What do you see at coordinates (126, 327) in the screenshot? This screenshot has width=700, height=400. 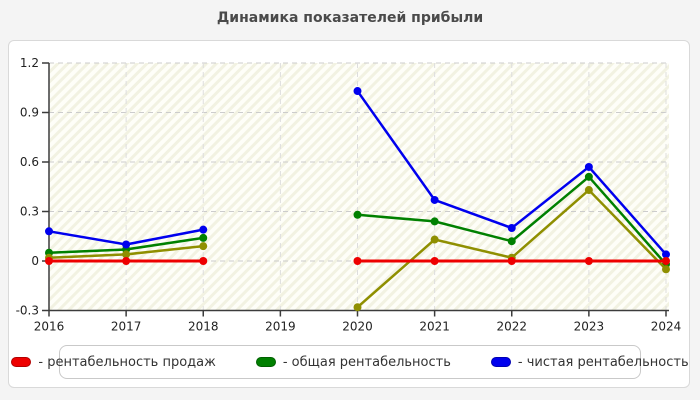 I see `x-tick-label: 2017` at bounding box center [126, 327].